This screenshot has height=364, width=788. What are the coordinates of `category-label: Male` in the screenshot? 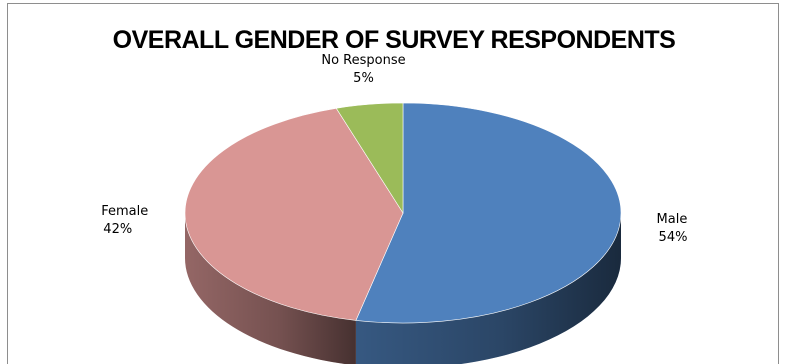 It's located at (672, 219).